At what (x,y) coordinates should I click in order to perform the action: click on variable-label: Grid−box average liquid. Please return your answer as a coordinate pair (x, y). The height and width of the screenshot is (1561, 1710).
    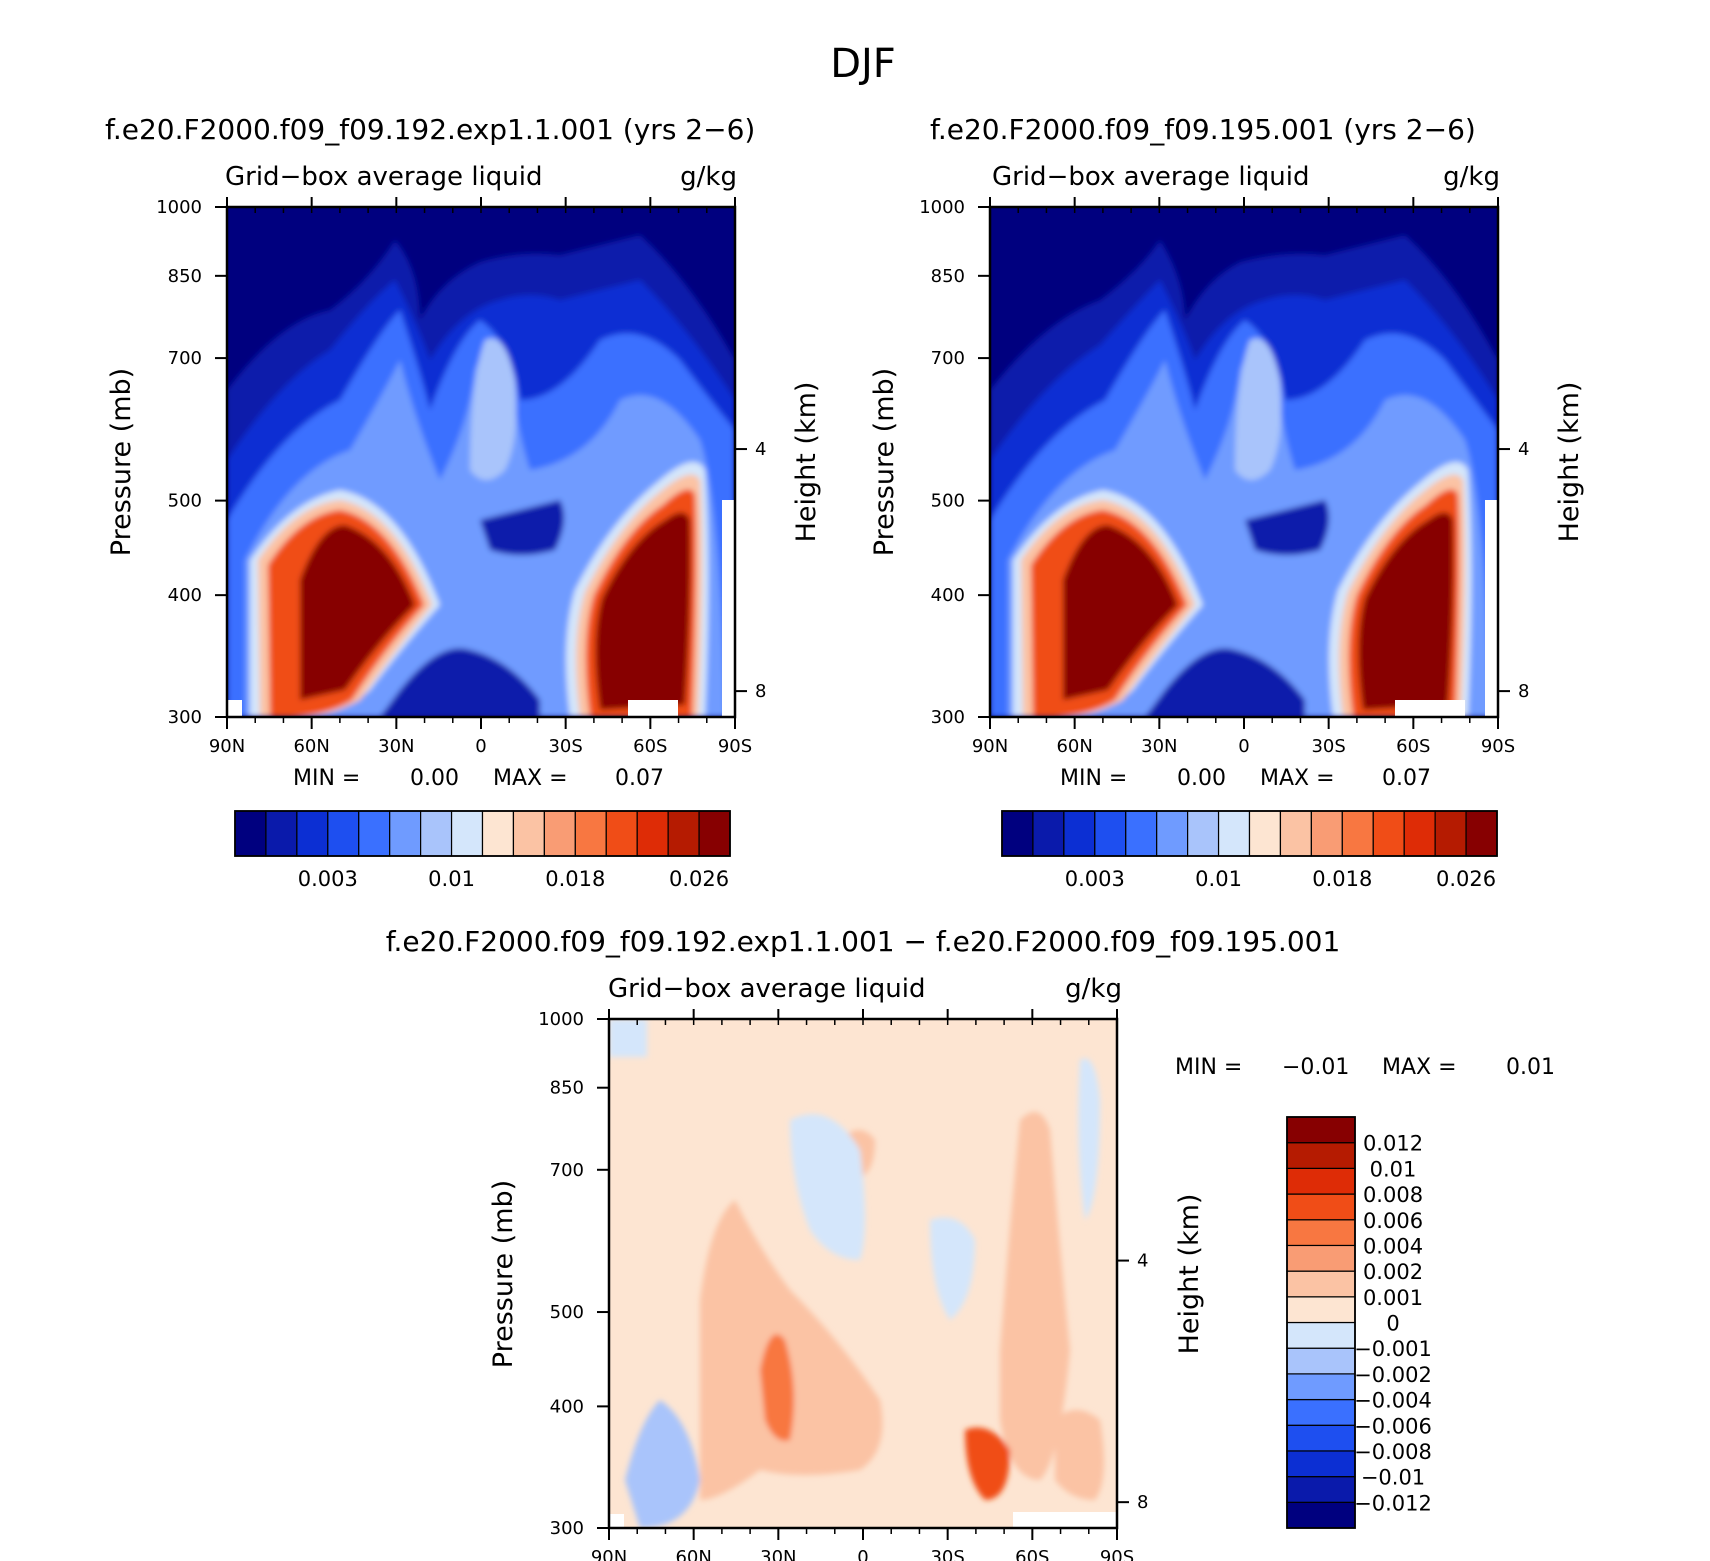
    Looking at the image, I should click on (383, 177).